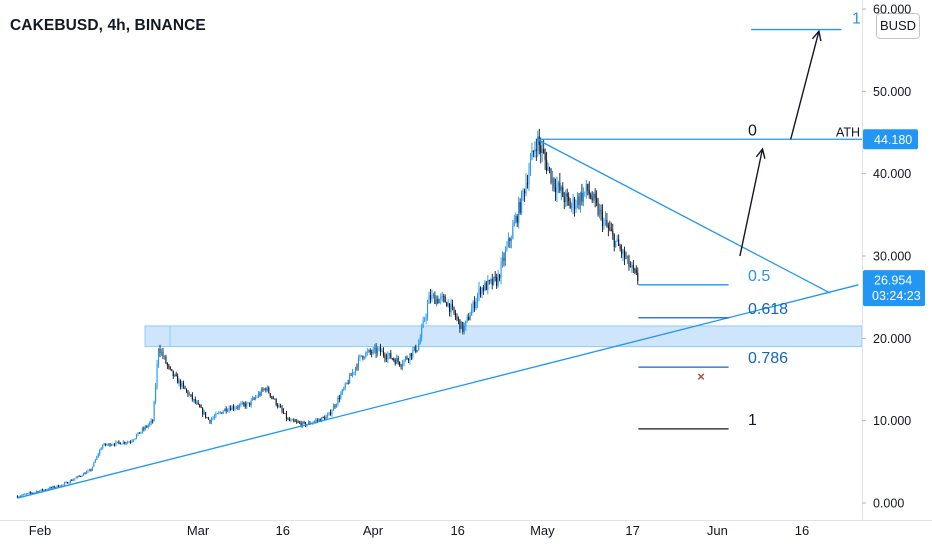 Image resolution: width=932 pixels, height=550 pixels. What do you see at coordinates (892, 257) in the screenshot?
I see `y-tick-label: 30.000` at bounding box center [892, 257].